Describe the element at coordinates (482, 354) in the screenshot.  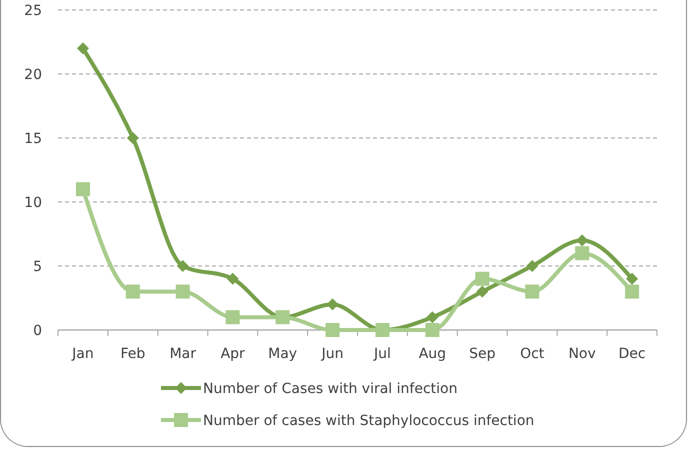
I see `x-tick-label: Sep` at that location.